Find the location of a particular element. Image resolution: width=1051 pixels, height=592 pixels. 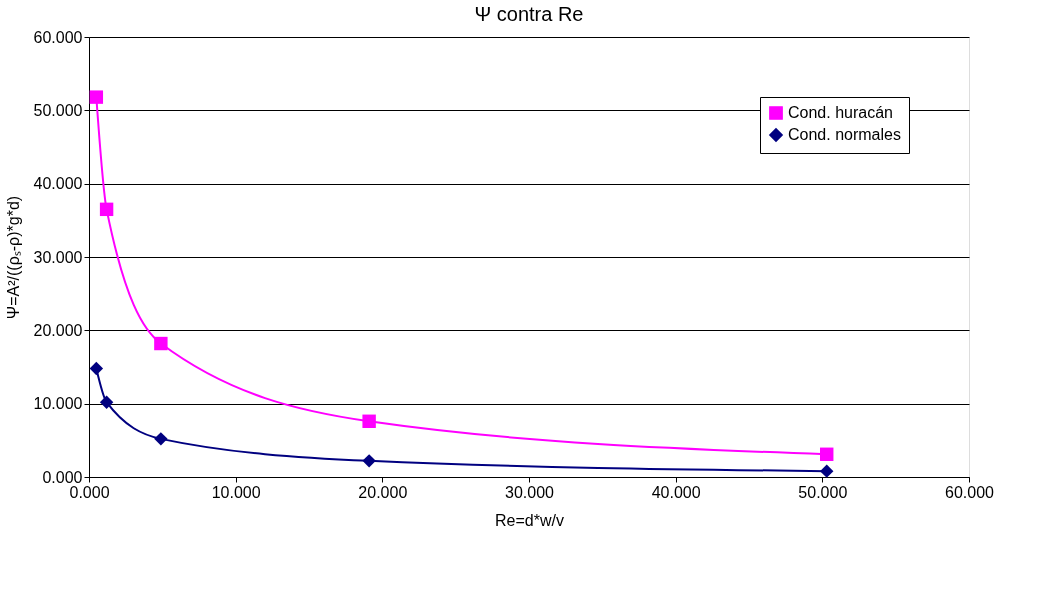

x-tick-label: 30.000 is located at coordinates (530, 492).